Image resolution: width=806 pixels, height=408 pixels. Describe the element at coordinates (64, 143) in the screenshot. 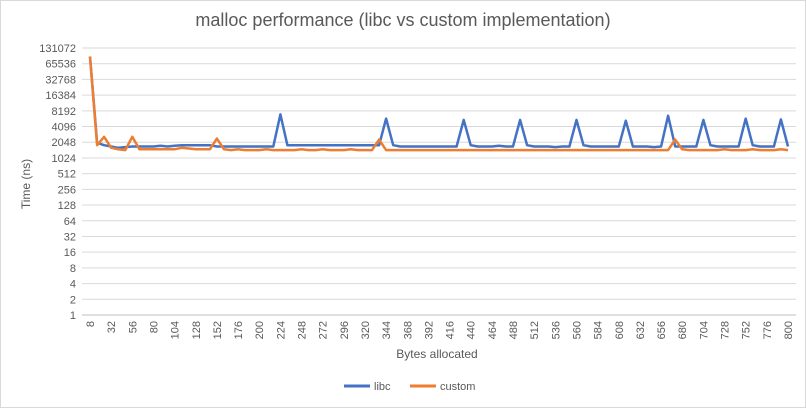

I see `y-tick-label: 2048` at that location.